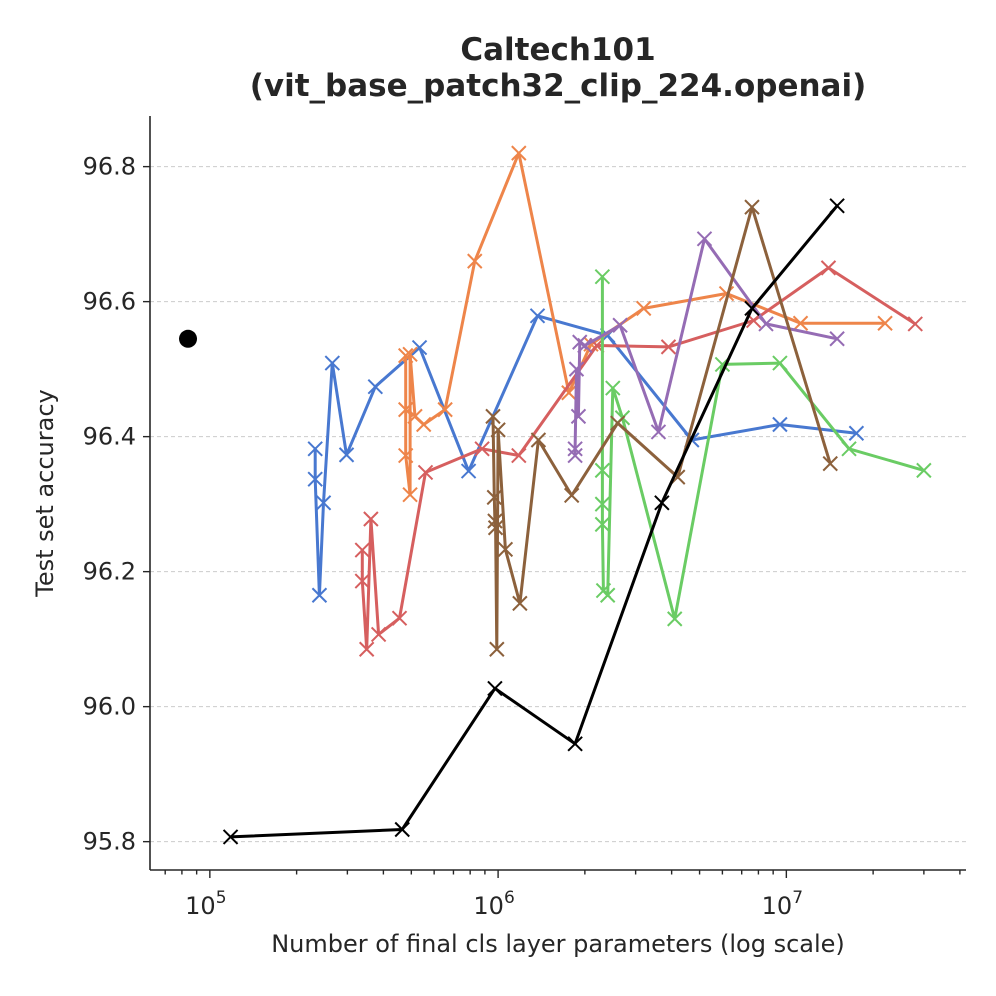 Image resolution: width=996 pixels, height=996 pixels. I want to click on series-purple, so click(706, 347).